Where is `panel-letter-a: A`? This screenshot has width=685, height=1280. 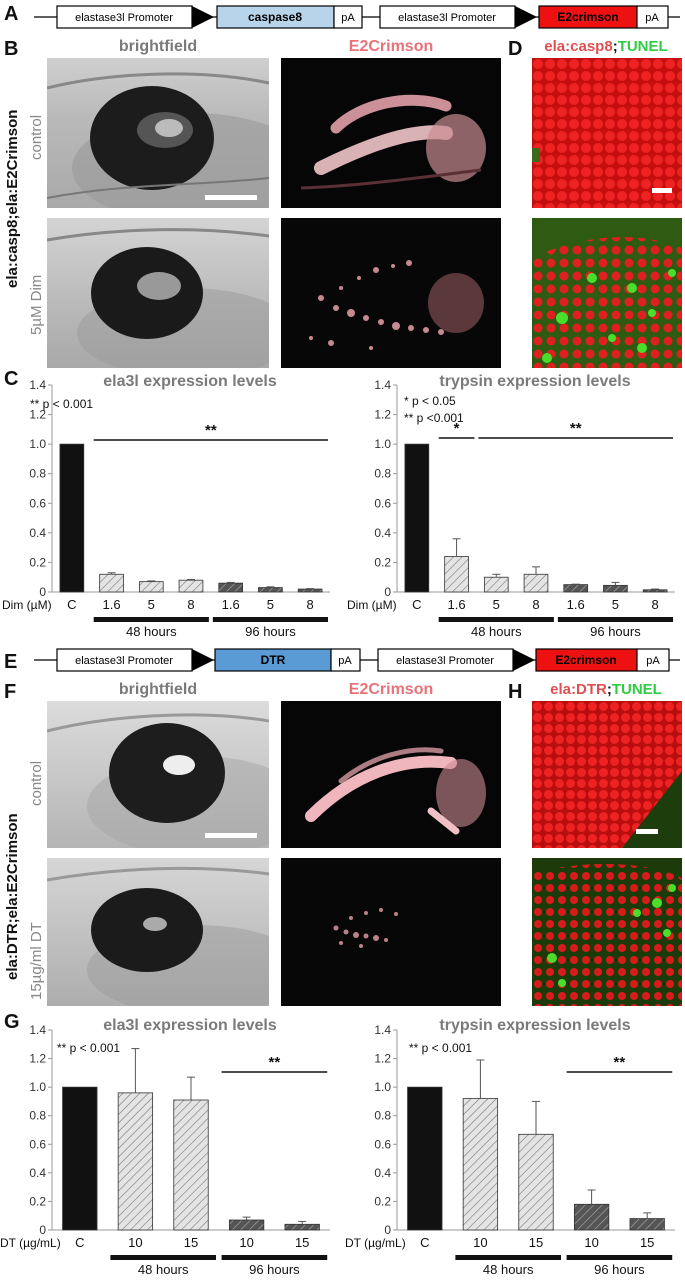
panel-letter-a: A is located at coordinates (11, 14).